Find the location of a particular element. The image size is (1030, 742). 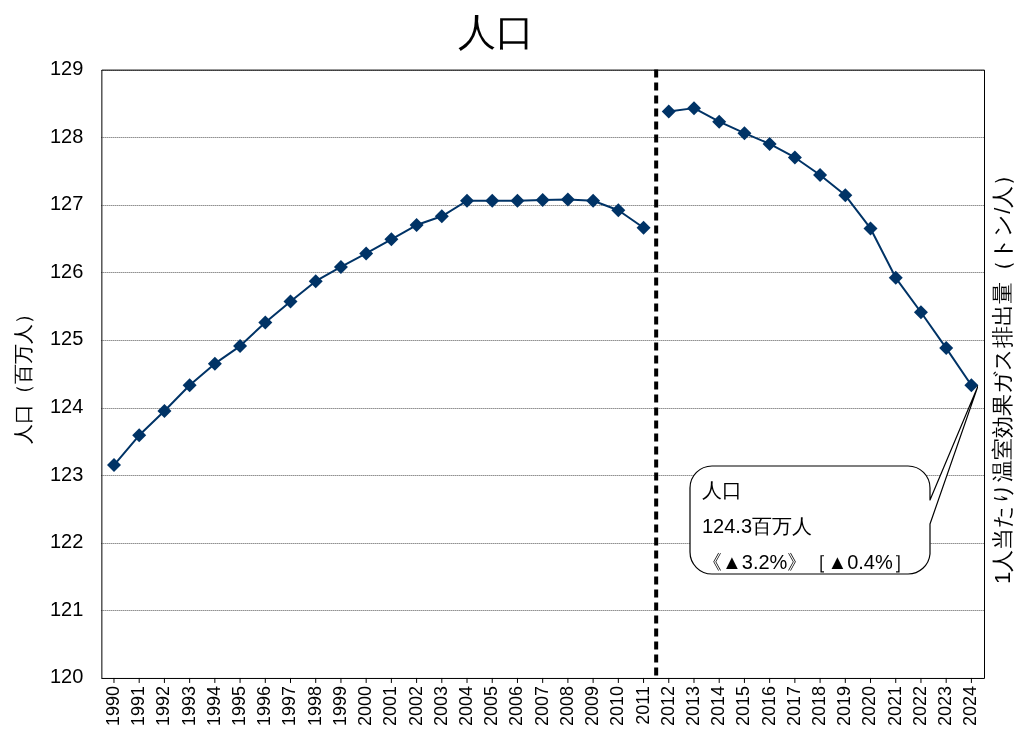

x-tick-label: 2023 is located at coordinates (945, 705).